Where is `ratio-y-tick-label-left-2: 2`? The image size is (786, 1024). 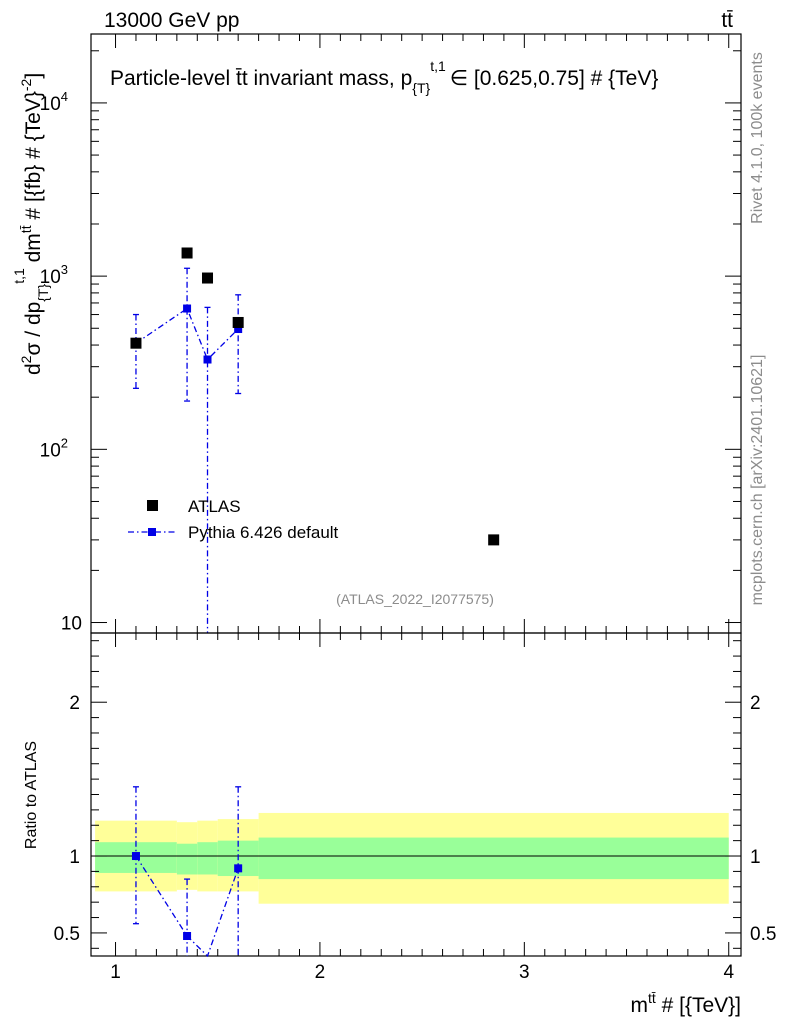 ratio-y-tick-label-left-2: 2 is located at coordinates (74, 703).